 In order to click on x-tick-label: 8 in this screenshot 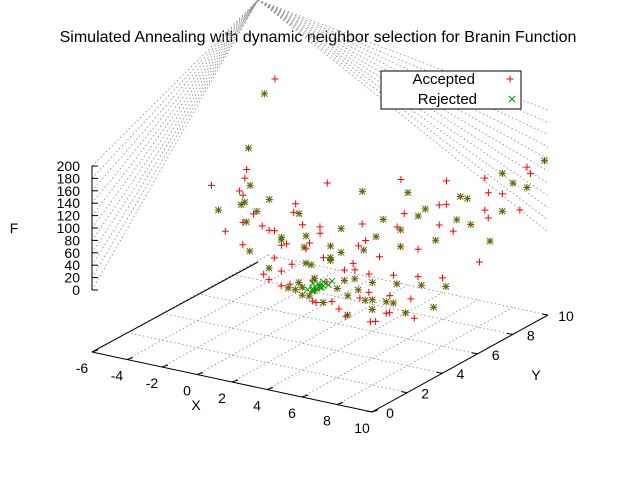, I will do `click(327, 421)`.